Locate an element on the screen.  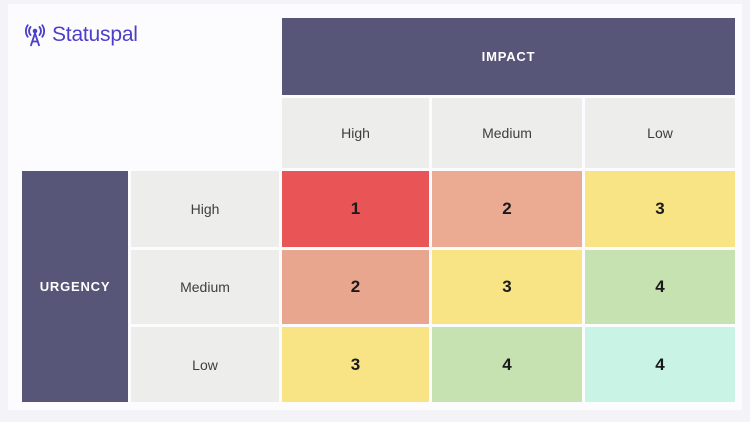
matrix-cell-low-high: 3 is located at coordinates (355, 364).